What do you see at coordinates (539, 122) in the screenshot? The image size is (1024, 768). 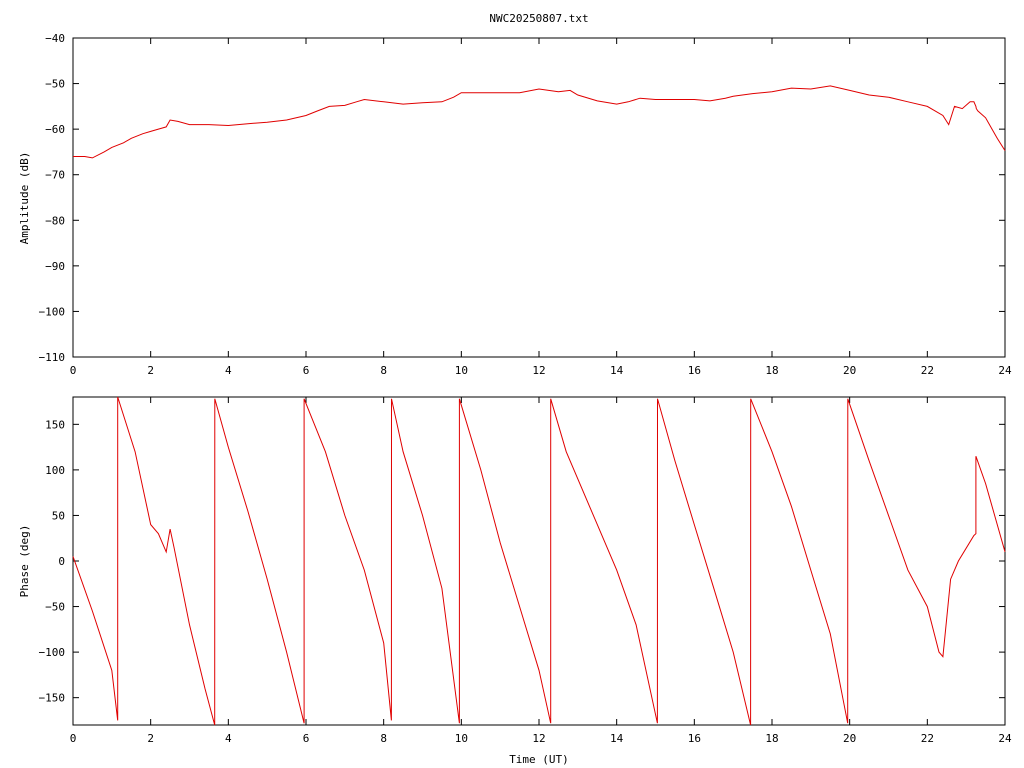 I see `amplitude-series-line` at bounding box center [539, 122].